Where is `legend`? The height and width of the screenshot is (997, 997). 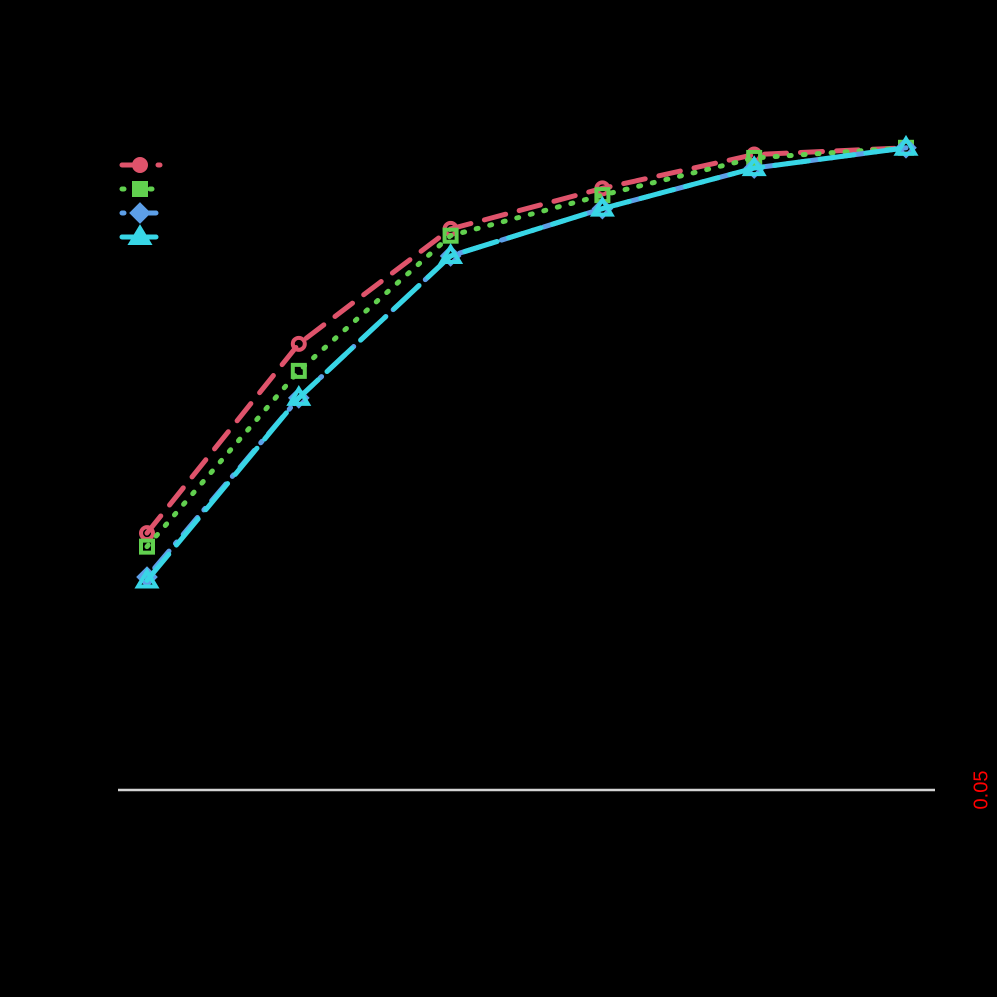 legend is located at coordinates (141, 201).